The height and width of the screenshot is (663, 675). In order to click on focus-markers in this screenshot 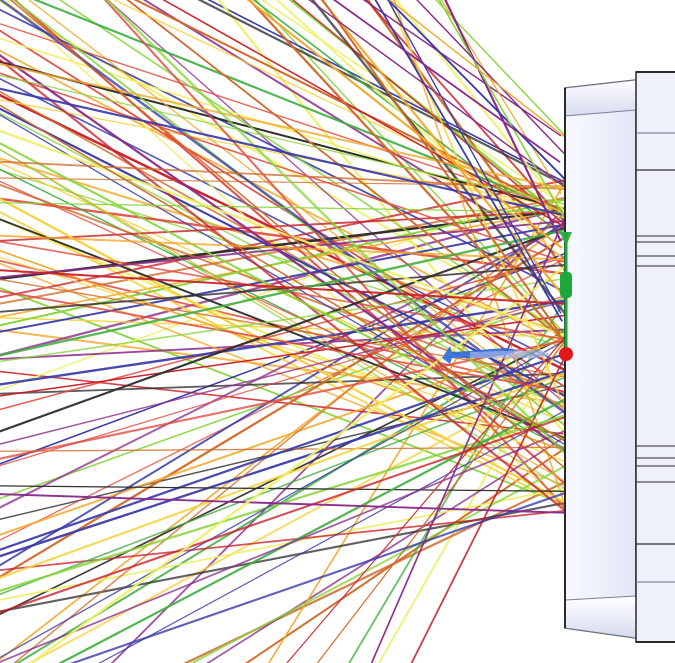, I will do `click(507, 298)`.